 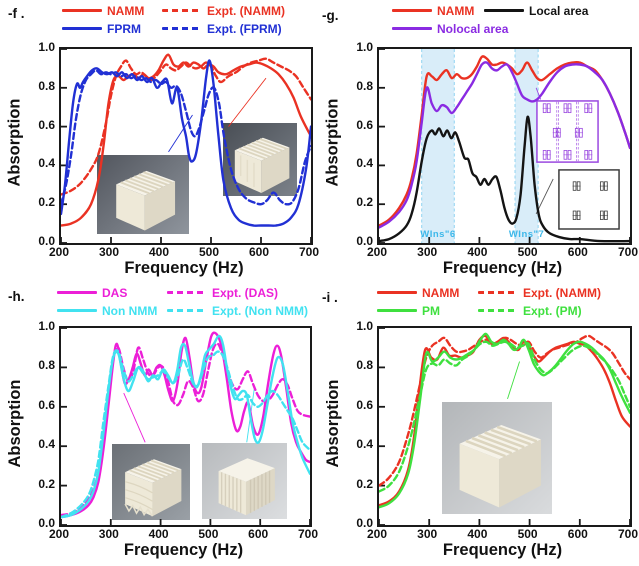 I want to click on panel-label: -h., so click(x=16, y=296).